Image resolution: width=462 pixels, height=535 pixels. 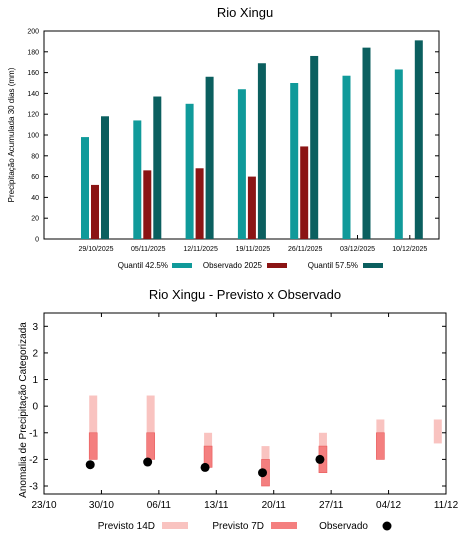 What do you see at coordinates (33, 115) in the screenshot?
I see `y-tick-label: 120` at bounding box center [33, 115].